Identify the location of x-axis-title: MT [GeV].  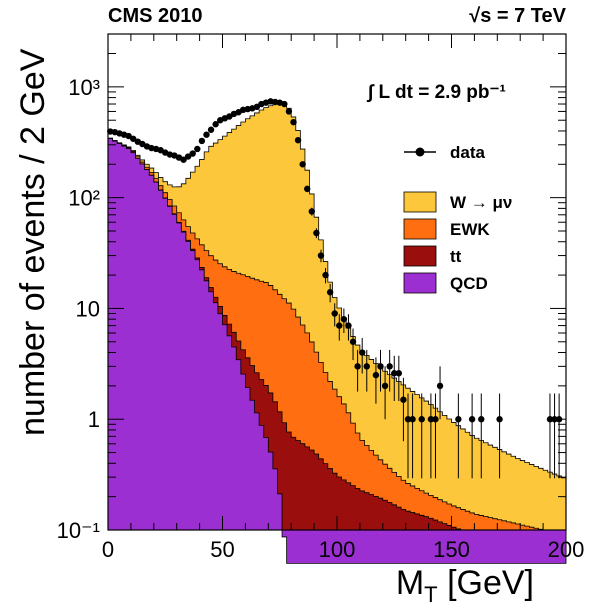
(465, 585).